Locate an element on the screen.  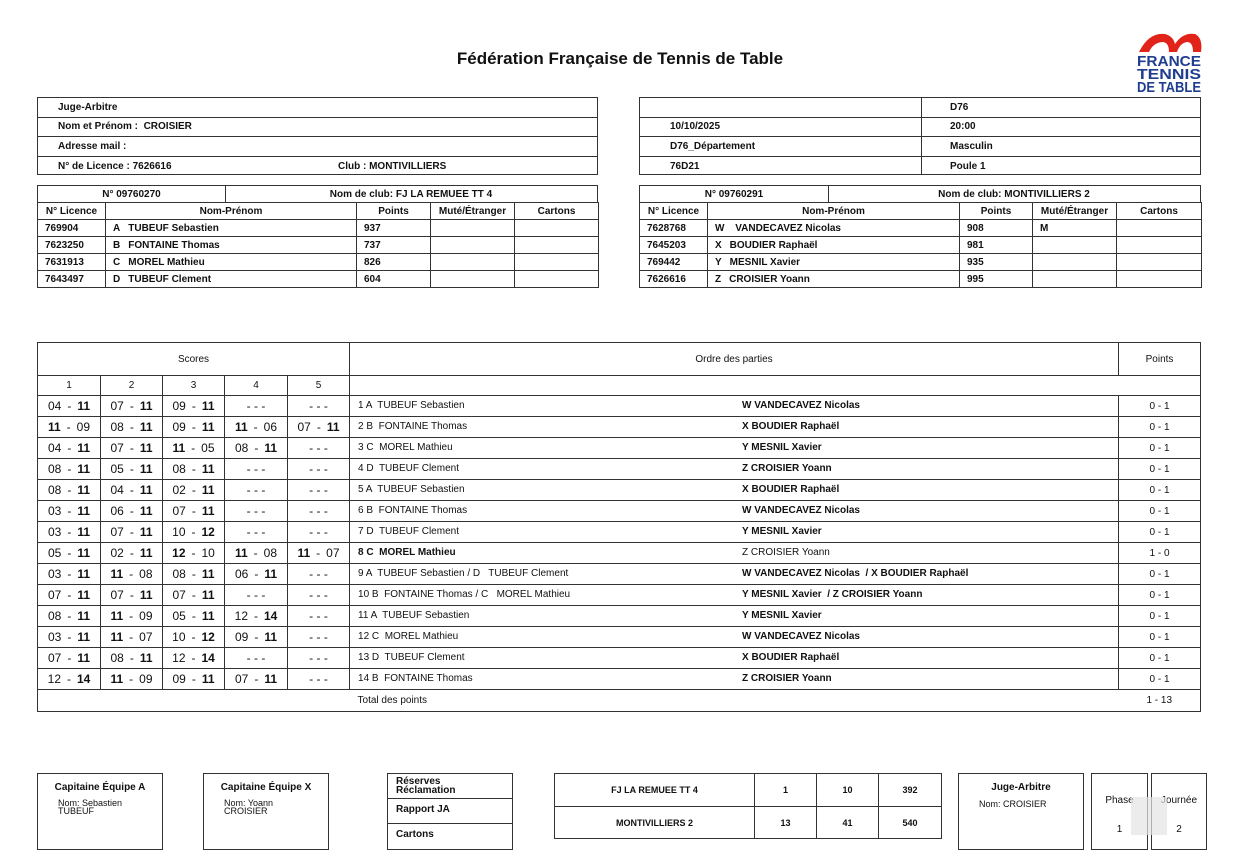
score-b: 14 is located at coordinates (84, 679).